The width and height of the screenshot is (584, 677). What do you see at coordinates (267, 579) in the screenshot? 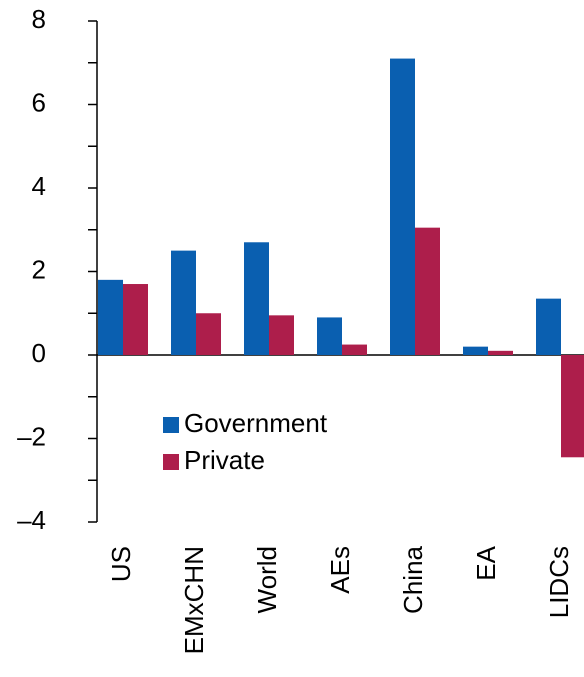
I see `x-tick-label: World` at bounding box center [267, 579].